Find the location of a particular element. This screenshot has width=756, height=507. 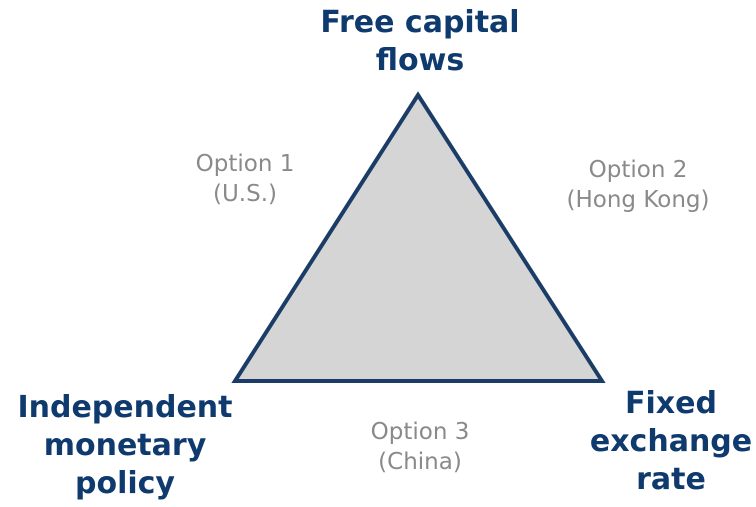

corner-label-line: Free capital is located at coordinates (420, 22).